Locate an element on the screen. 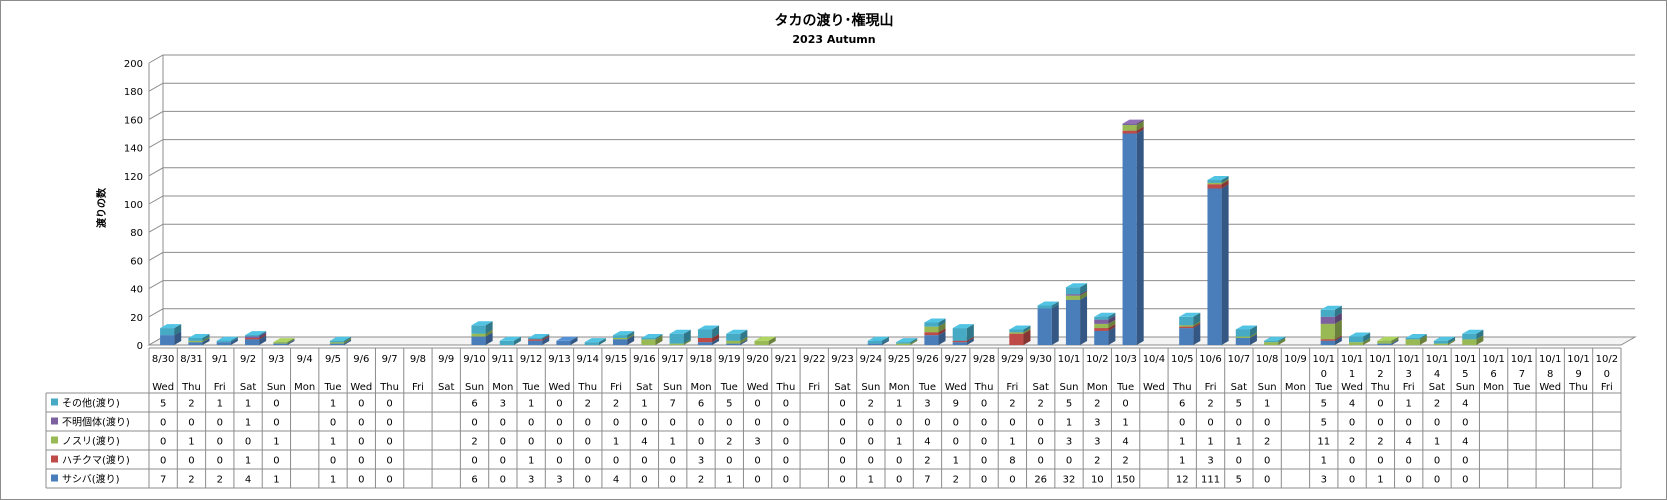 The width and height of the screenshot is (1667, 500). x-tick-label: 10/7 is located at coordinates (1239, 359).